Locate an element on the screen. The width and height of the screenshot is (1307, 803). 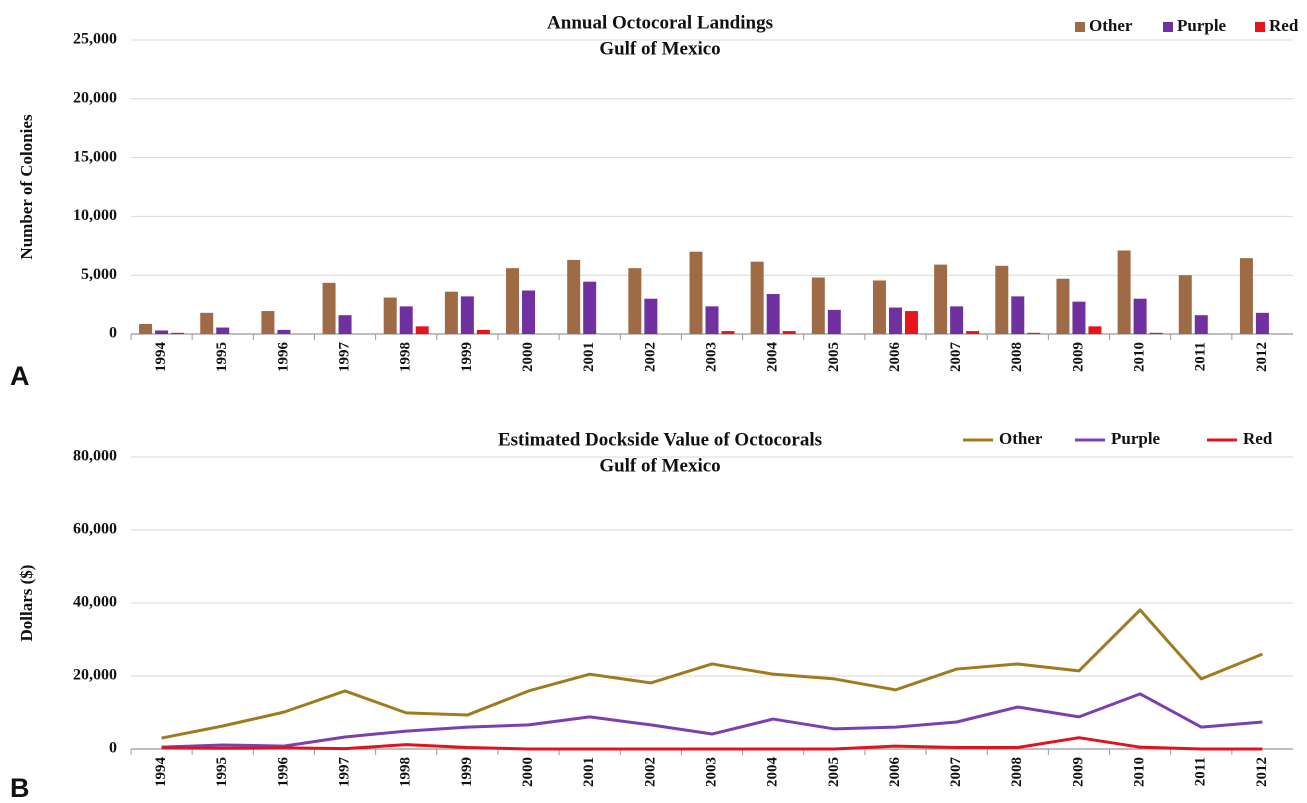
y-tick-label: 80,000 is located at coordinates (95, 456).